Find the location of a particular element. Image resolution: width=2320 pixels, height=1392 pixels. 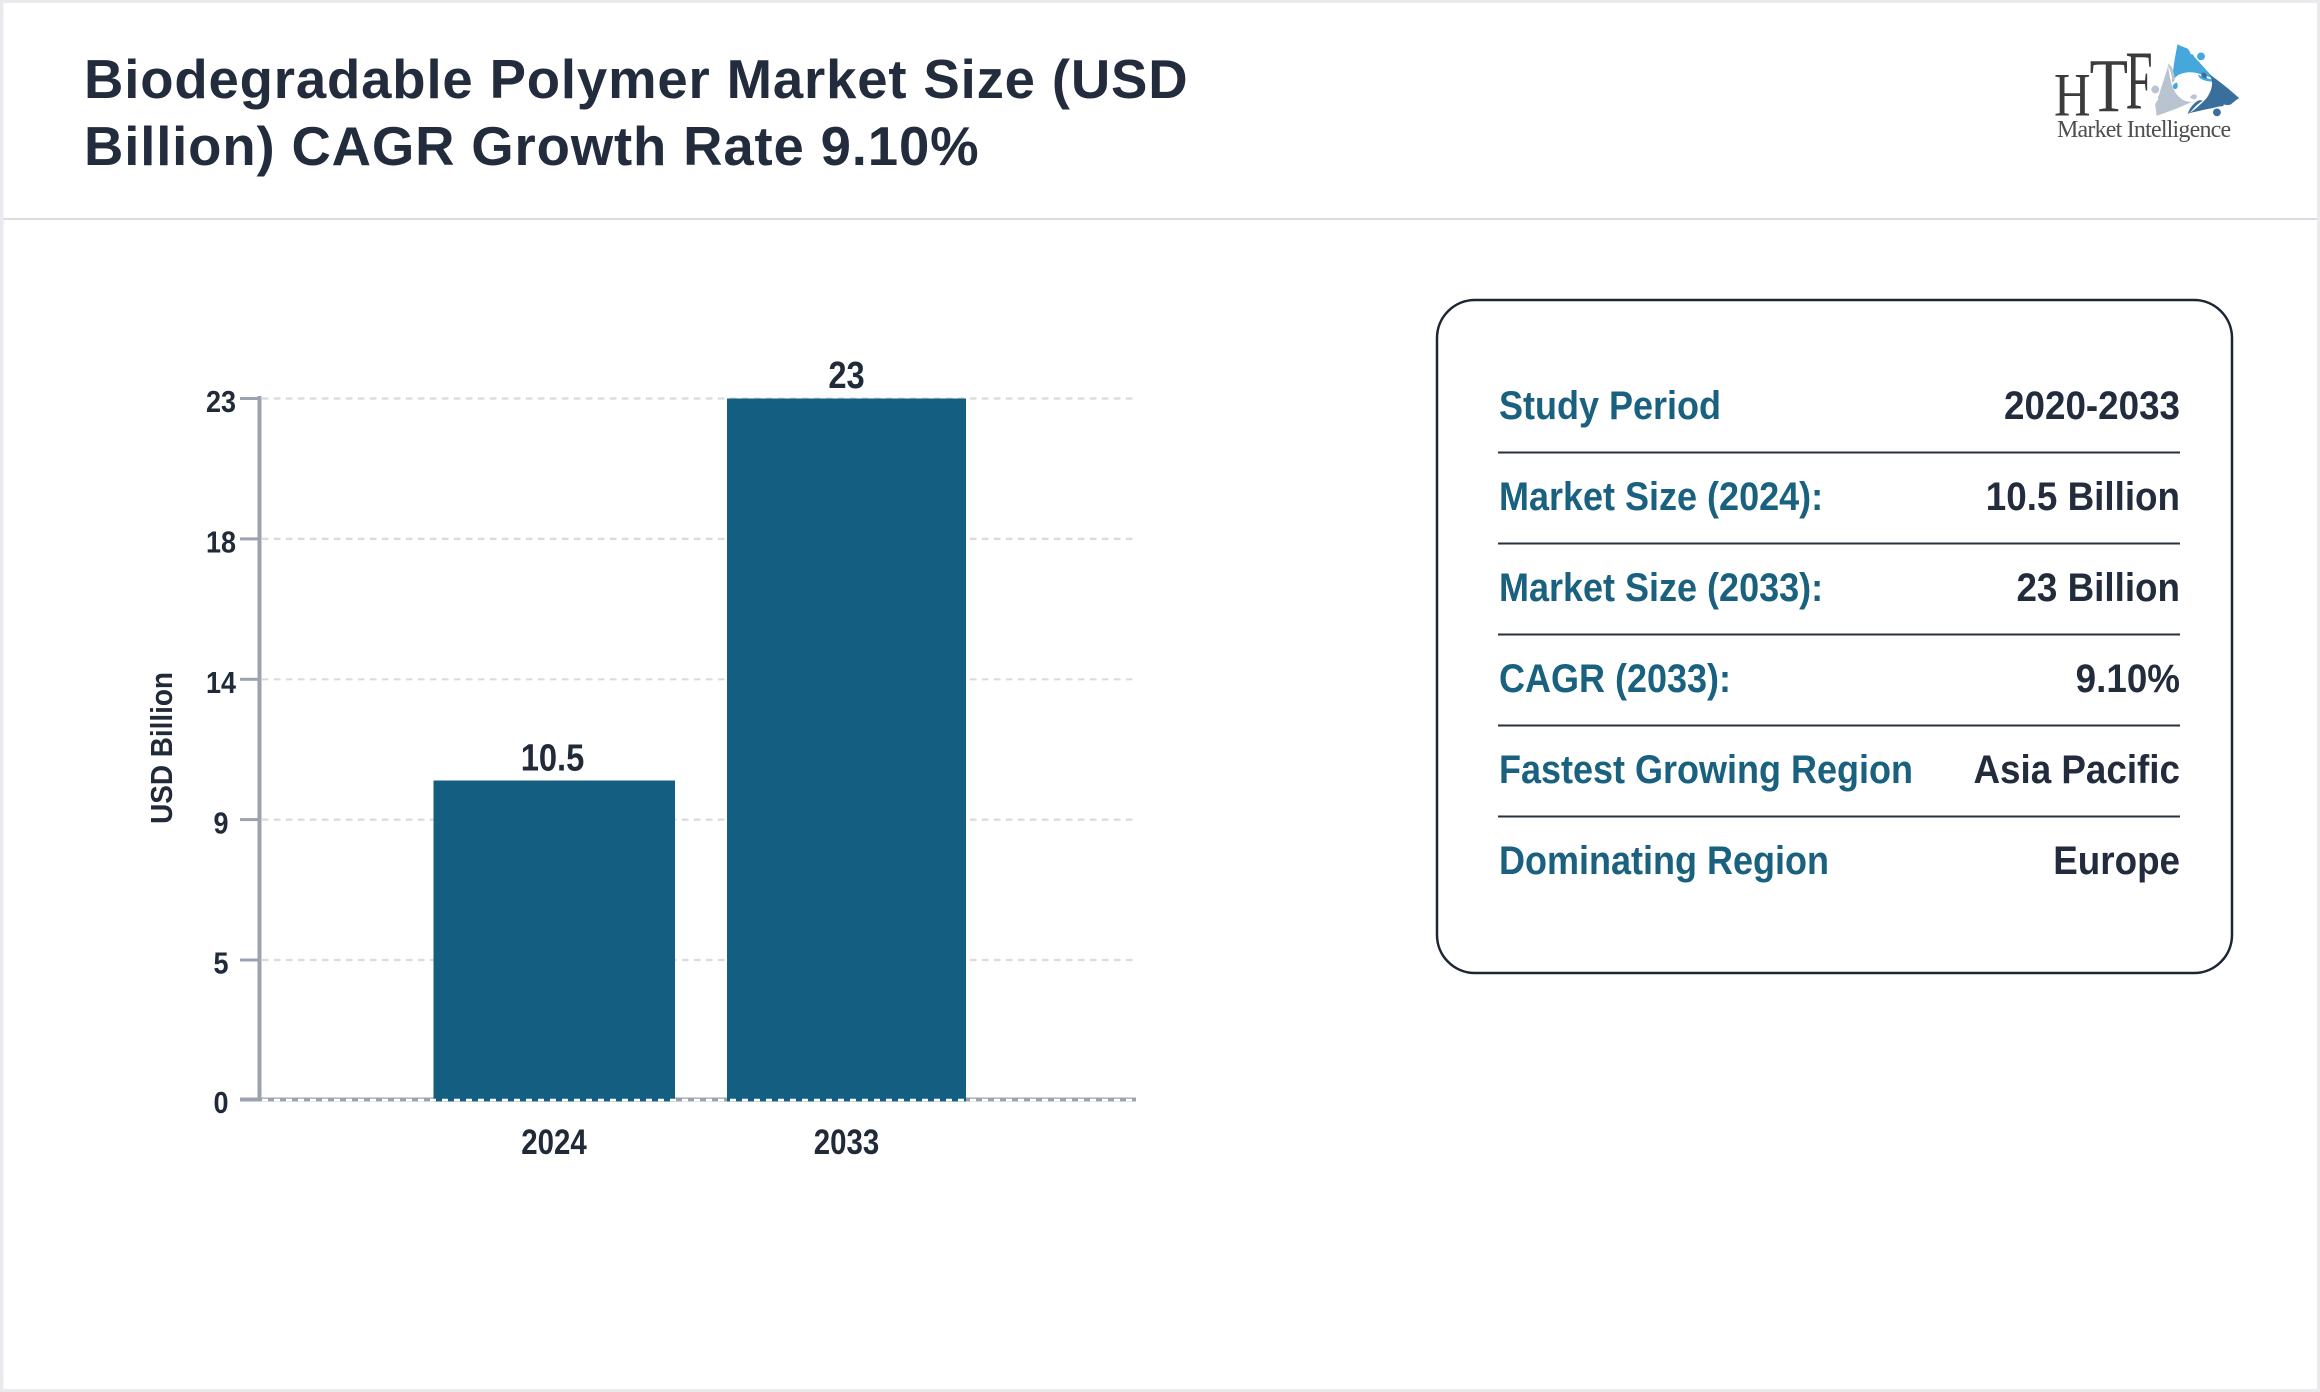

svg-text: Europe is located at coordinates (2116, 861).